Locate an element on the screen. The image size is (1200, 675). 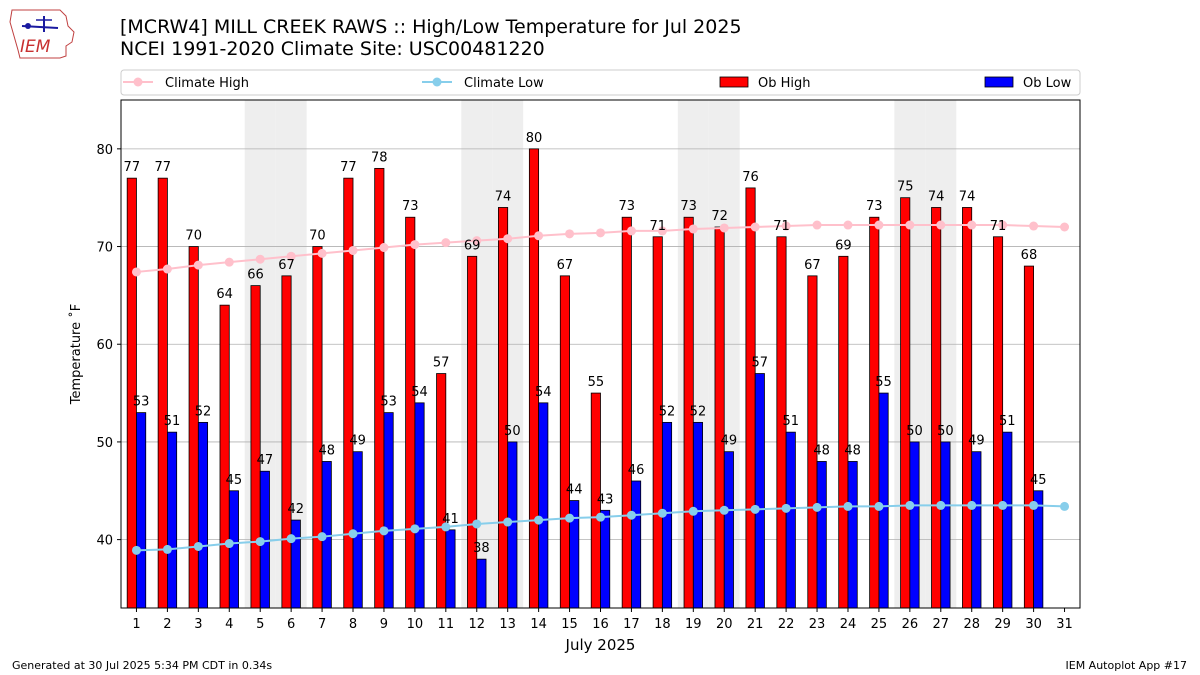
x-tick-label-22: 22 is located at coordinates (786, 624).